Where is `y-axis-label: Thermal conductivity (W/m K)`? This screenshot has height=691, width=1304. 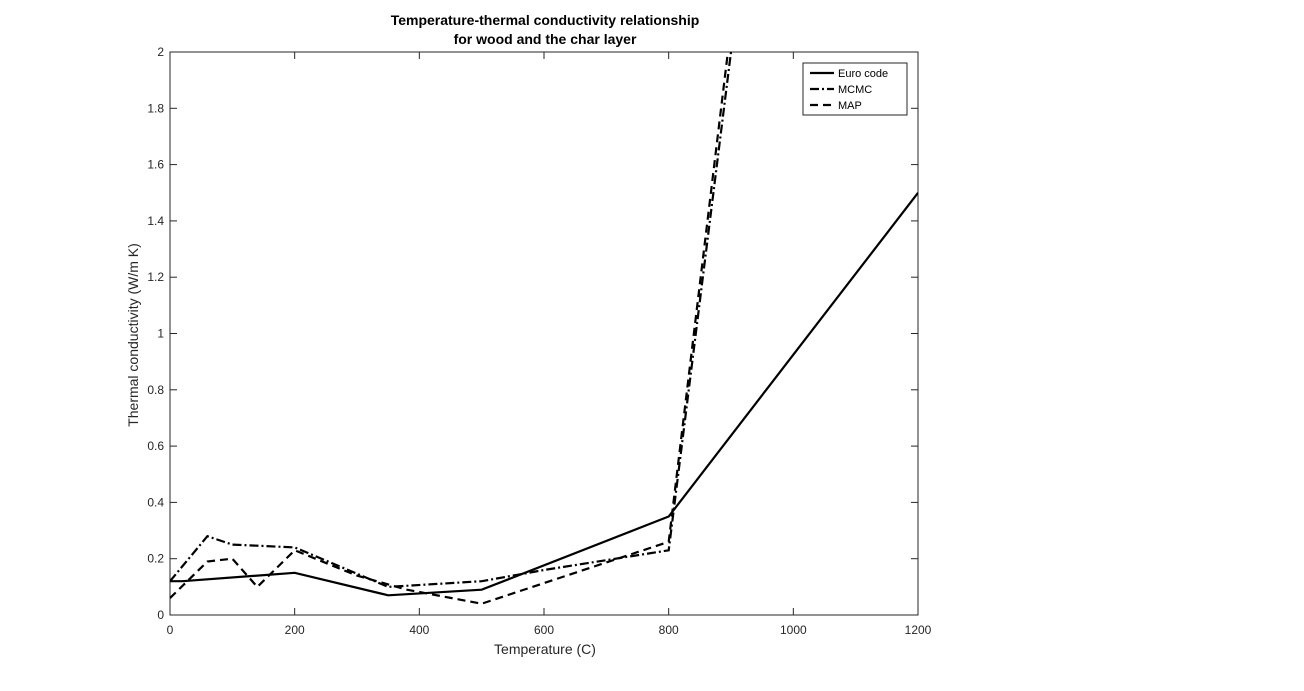
y-axis-label: Thermal conductivity (W/m K) is located at coordinates (133, 335).